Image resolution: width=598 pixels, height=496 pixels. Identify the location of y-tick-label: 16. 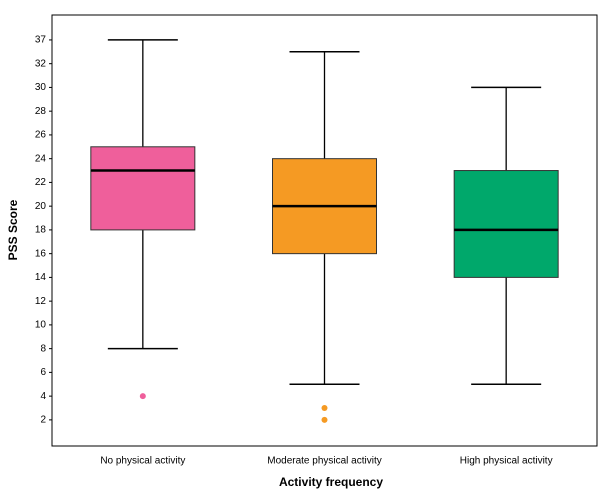
(41, 253).